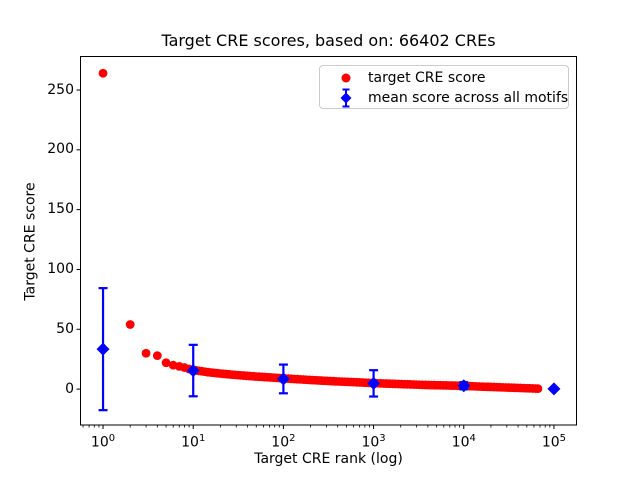  What do you see at coordinates (69, 388) in the screenshot?
I see `y-tick-label: 0` at bounding box center [69, 388].